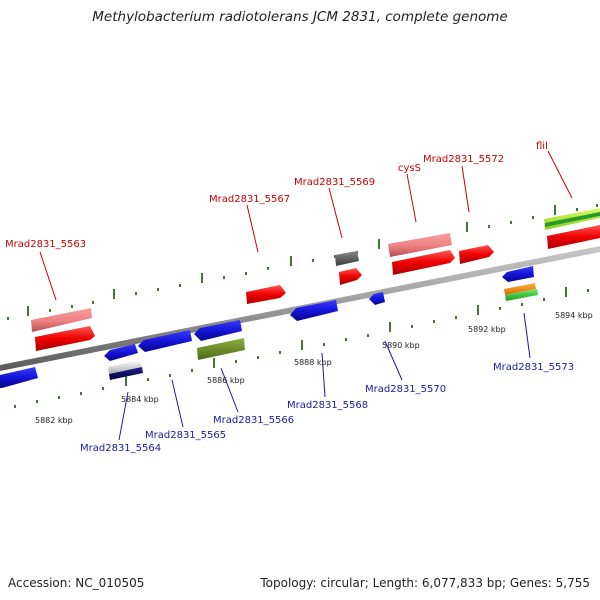  What do you see at coordinates (463, 159) in the screenshot?
I see `label-mrad2831-5572: Mrad2831_5572` at bounding box center [463, 159].